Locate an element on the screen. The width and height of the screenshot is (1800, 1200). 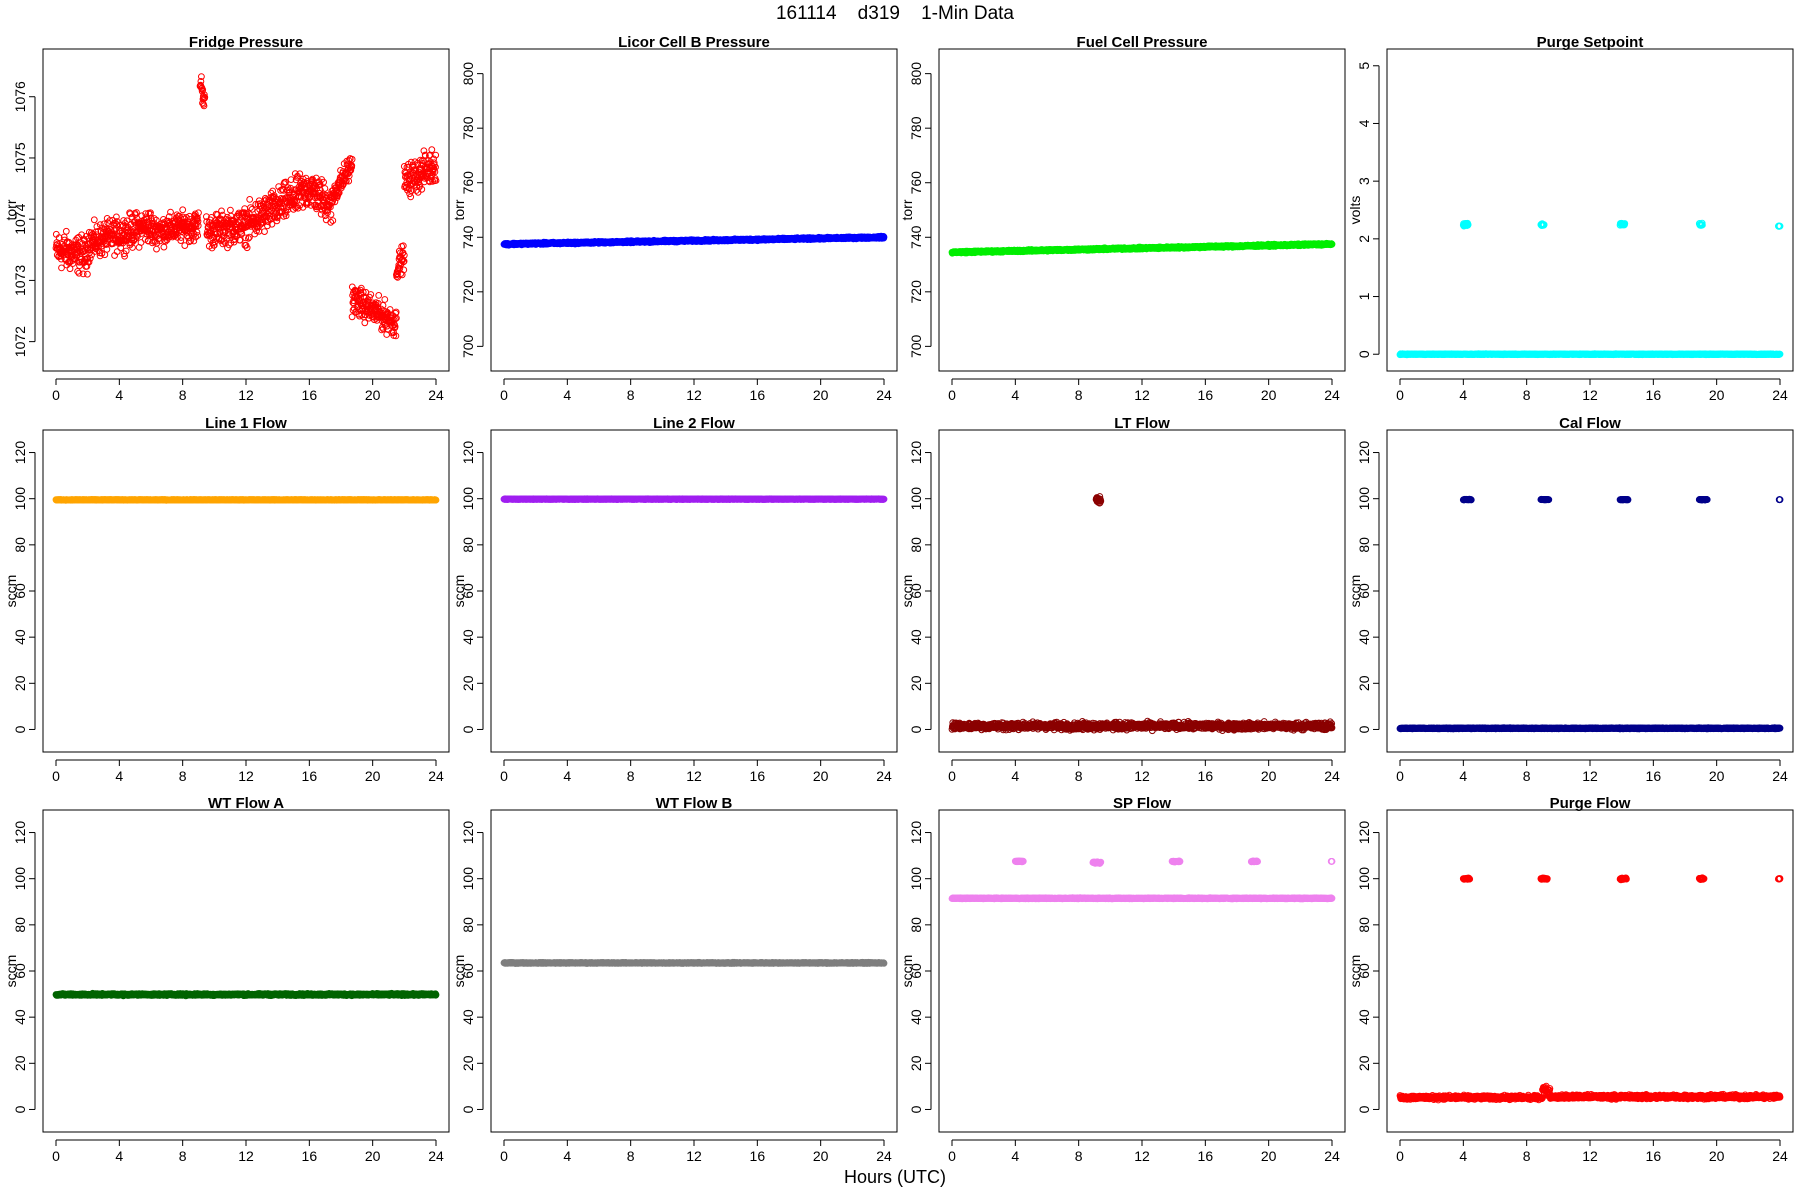
panel-title: Licor Cell B Pressure is located at coordinates (694, 42).